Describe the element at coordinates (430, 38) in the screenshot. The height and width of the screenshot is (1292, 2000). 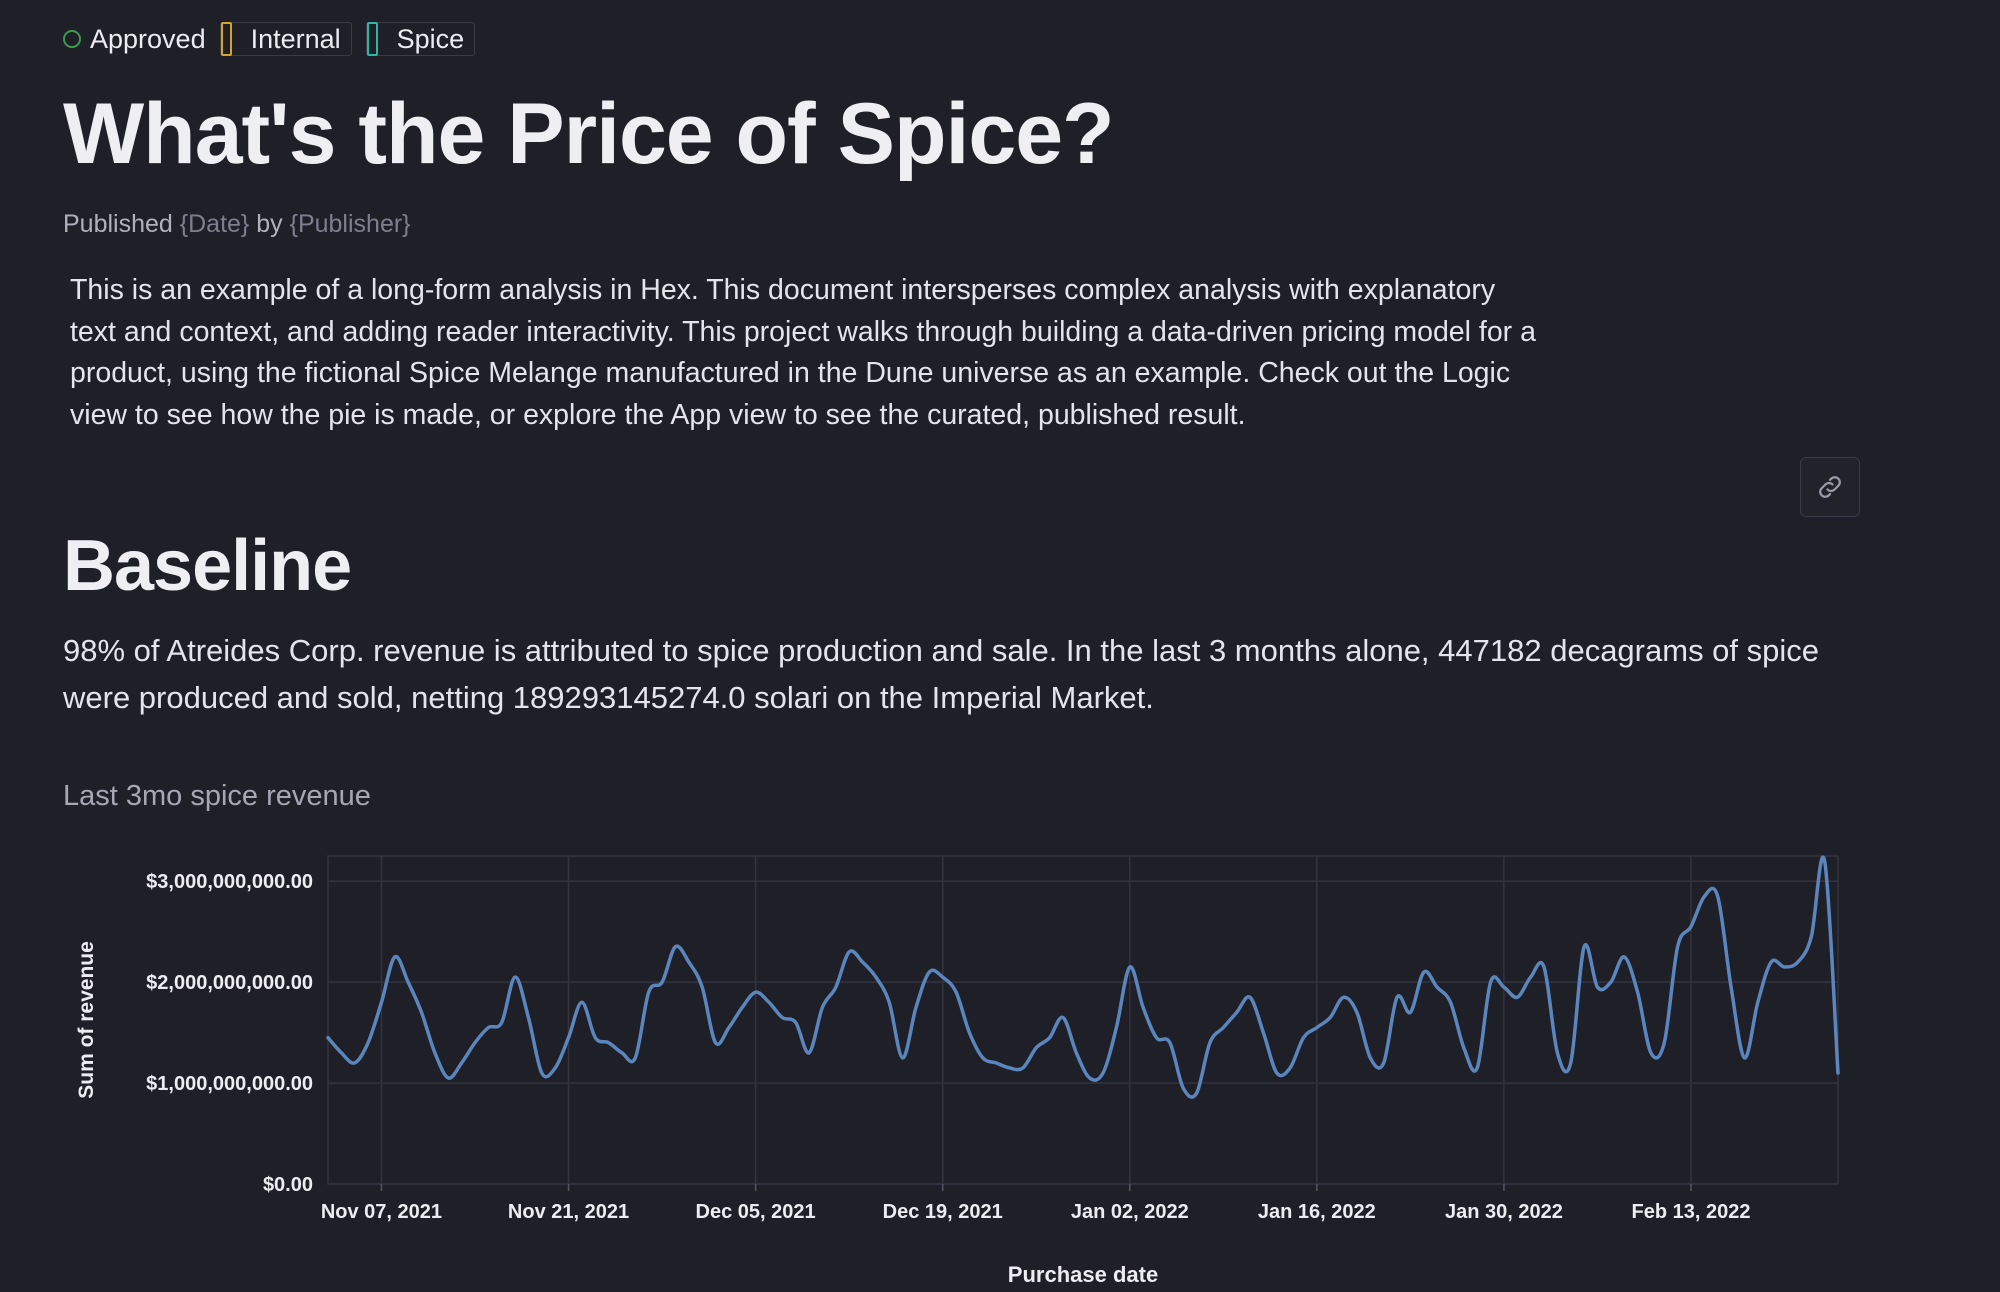
I see `spice-label: Spice` at that location.